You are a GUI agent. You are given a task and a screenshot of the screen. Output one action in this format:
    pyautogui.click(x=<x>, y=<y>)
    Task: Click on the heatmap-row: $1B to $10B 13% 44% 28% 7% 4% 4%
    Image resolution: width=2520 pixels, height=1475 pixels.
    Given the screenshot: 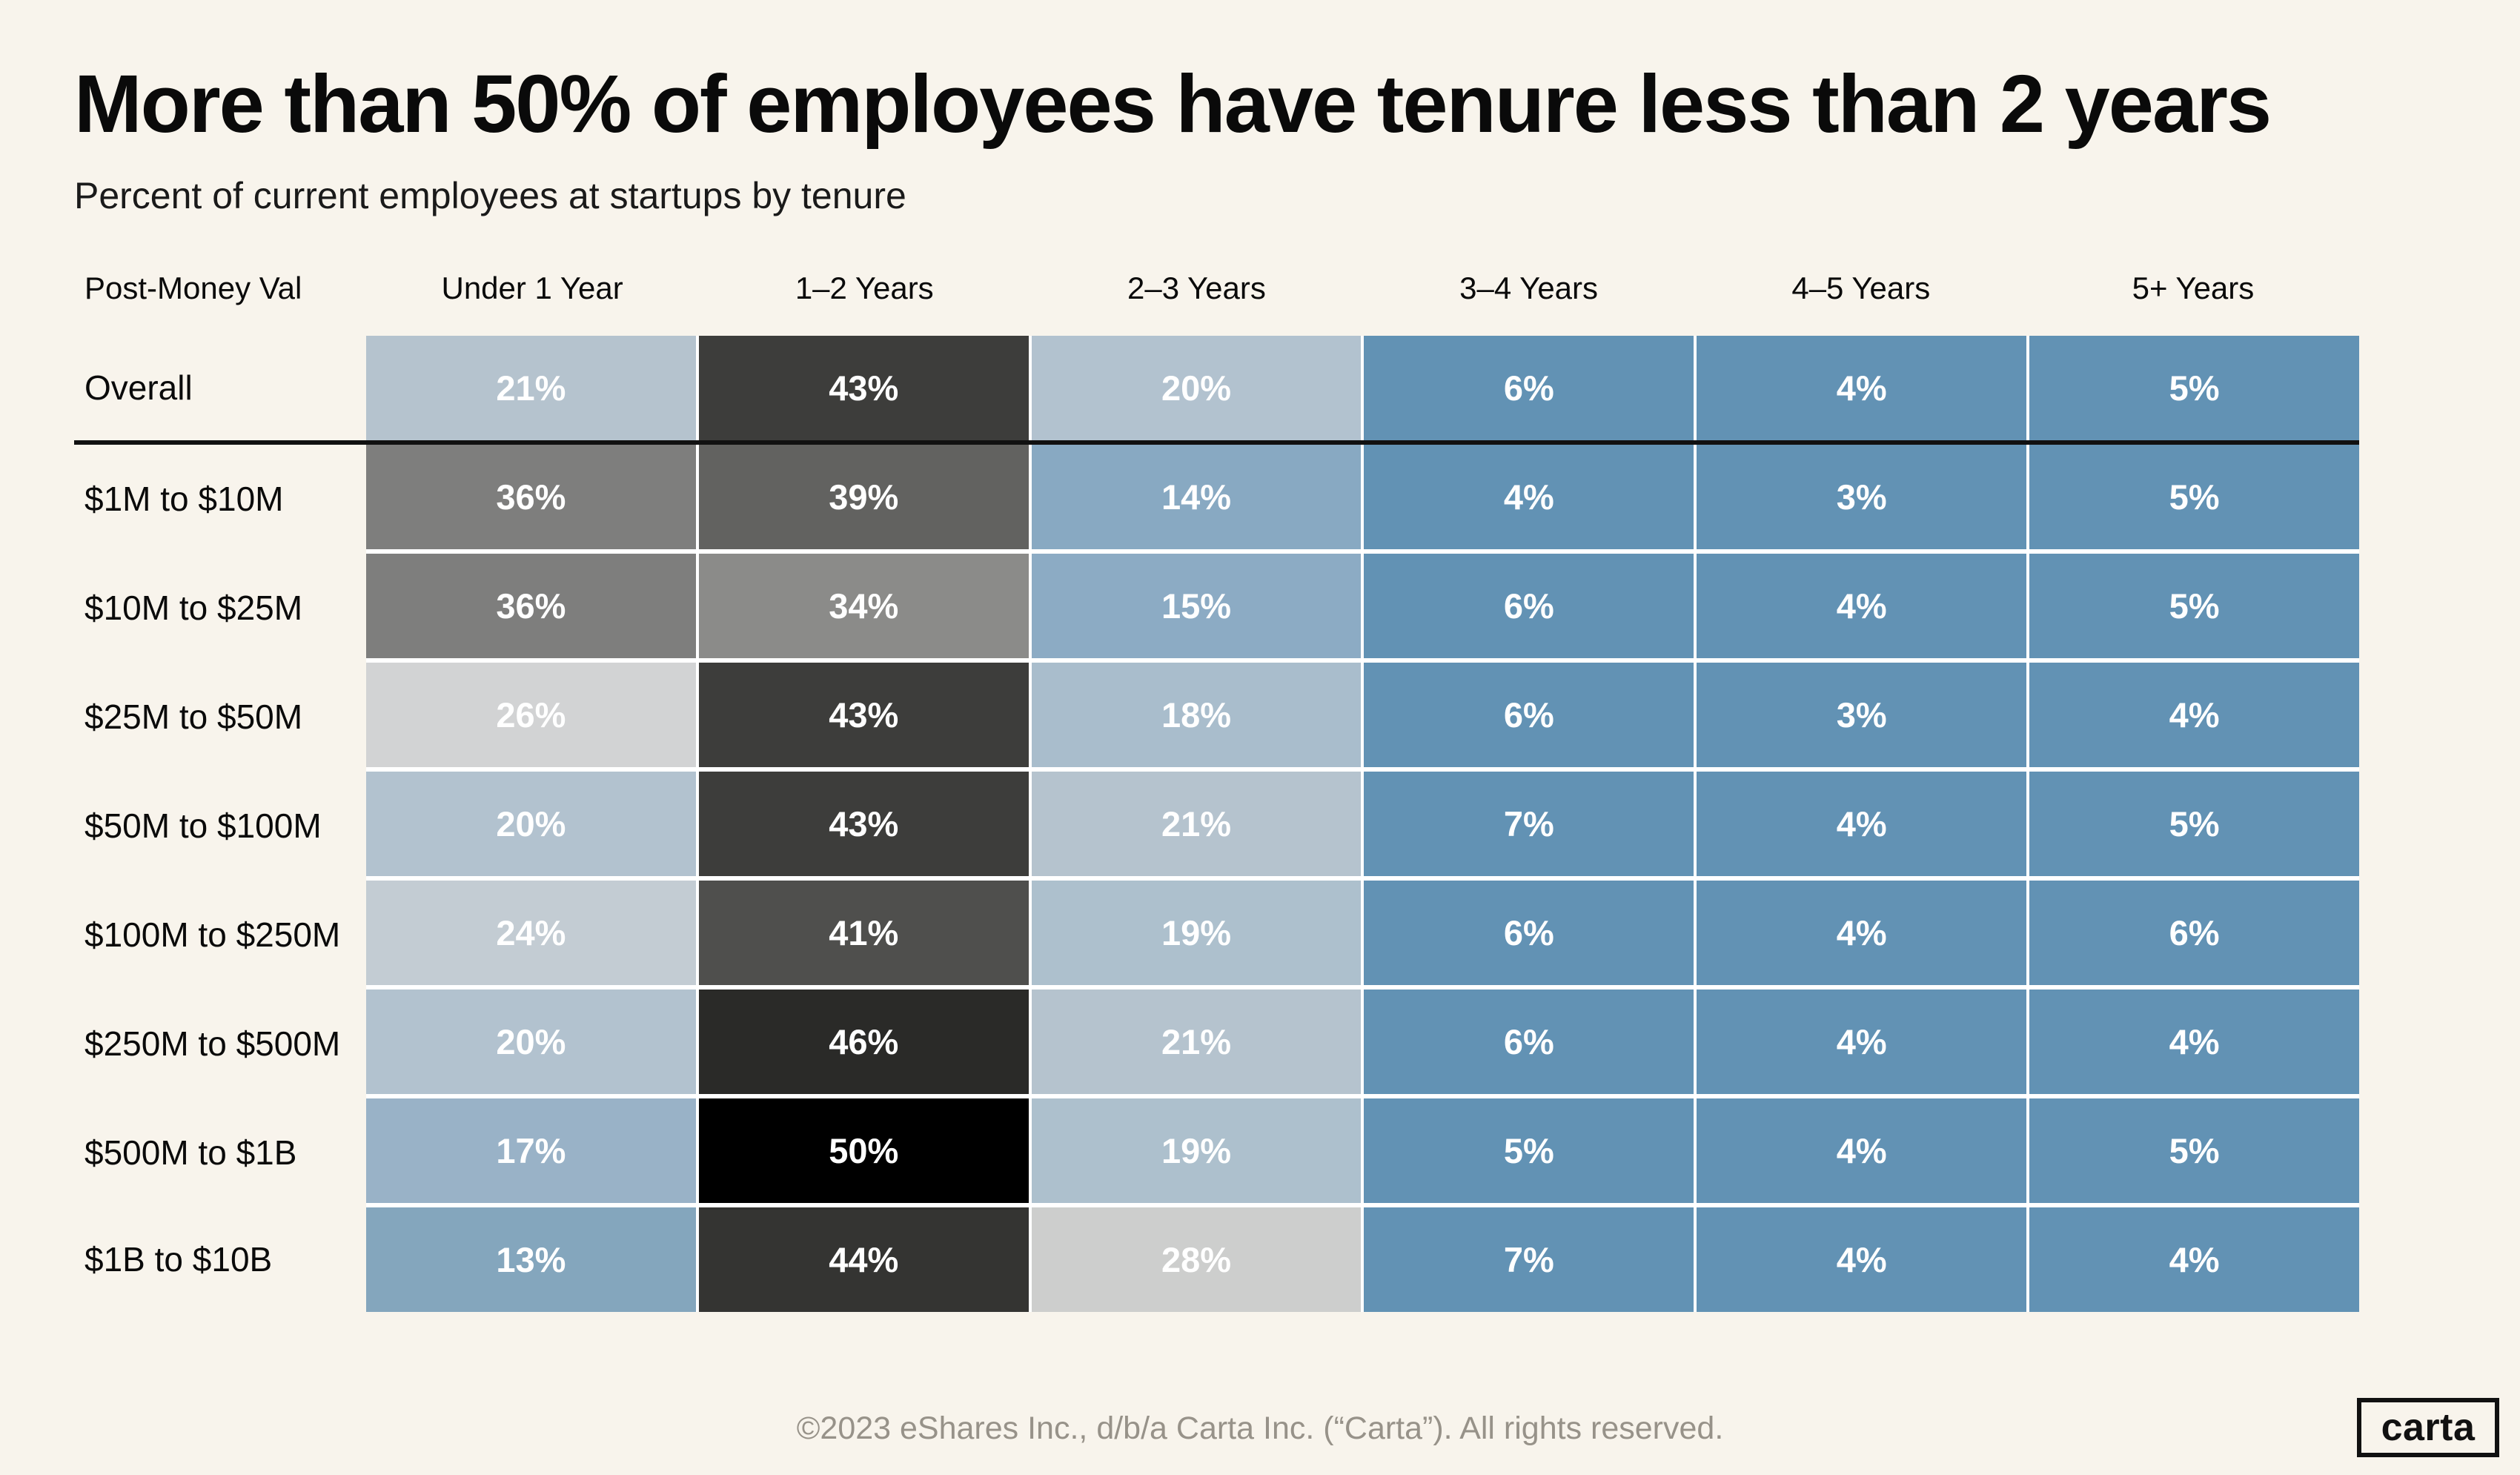 What is the action you would take?
    pyautogui.click(x=1216, y=1260)
    